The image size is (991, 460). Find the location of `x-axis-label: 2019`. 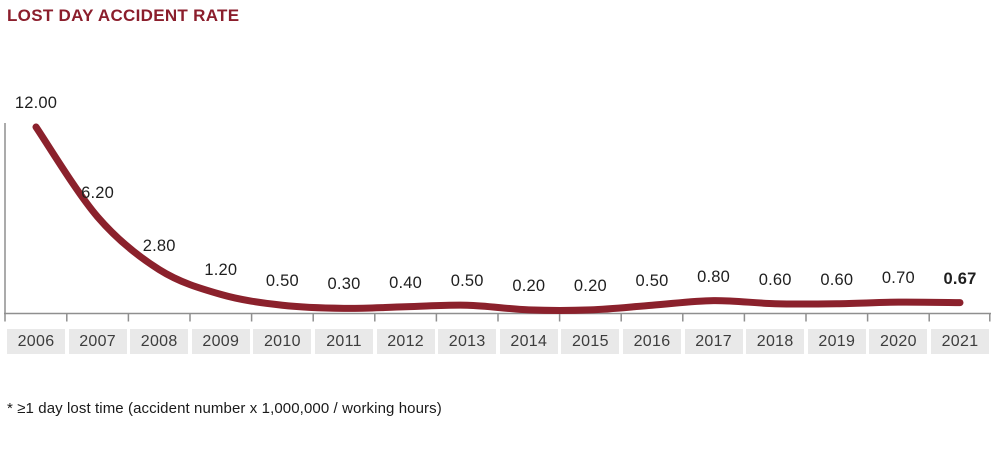

x-axis-label: 2019 is located at coordinates (836, 341).